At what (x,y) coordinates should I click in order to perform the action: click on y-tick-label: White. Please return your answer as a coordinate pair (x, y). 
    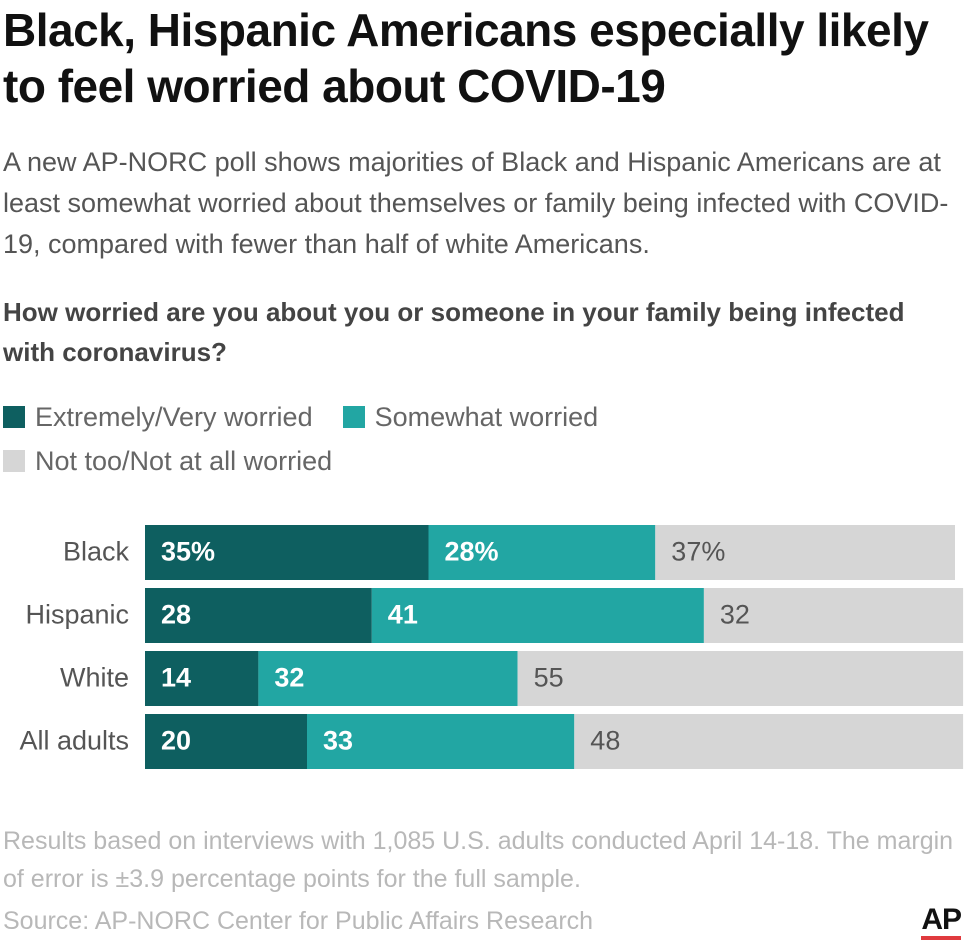
    Looking at the image, I should click on (94, 678).